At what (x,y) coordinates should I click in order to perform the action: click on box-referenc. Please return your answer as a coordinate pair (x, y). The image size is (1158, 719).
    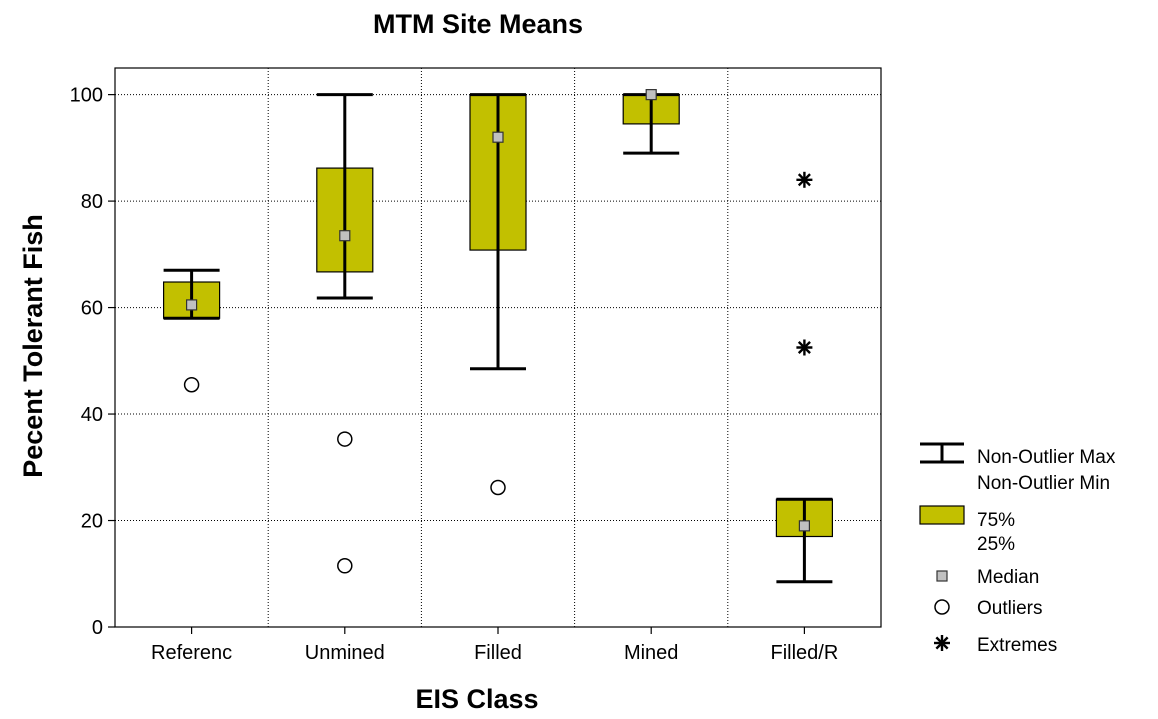
    Looking at the image, I should click on (192, 330).